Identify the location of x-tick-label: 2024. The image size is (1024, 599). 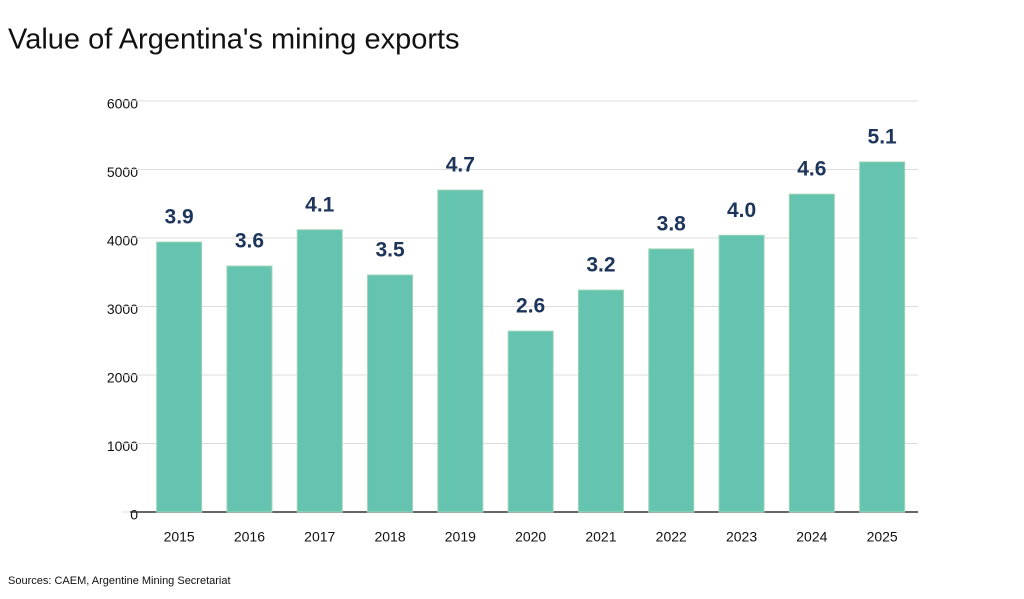
(811, 537).